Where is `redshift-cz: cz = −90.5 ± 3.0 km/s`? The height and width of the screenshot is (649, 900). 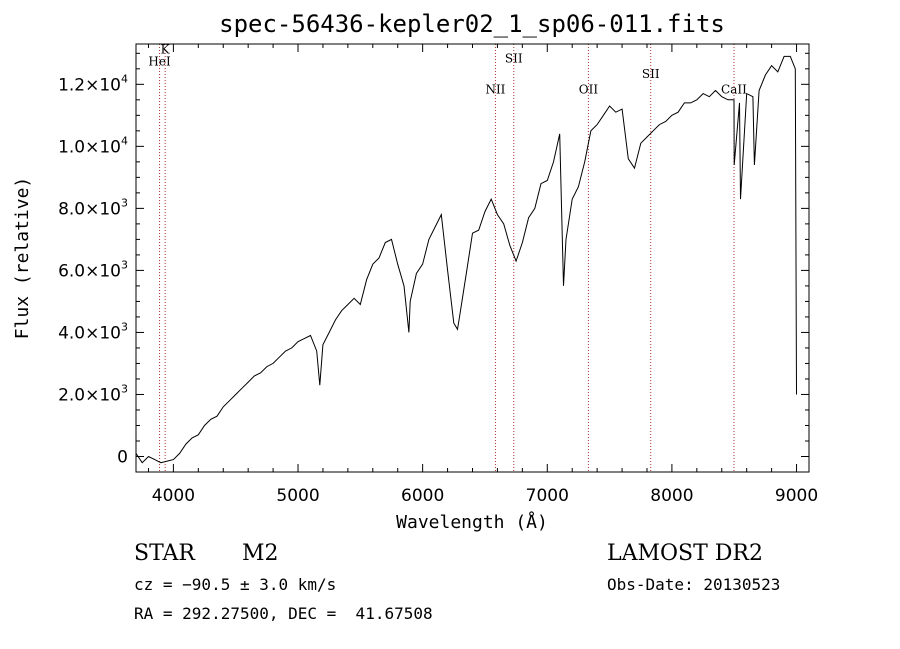 redshift-cz: cz = −90.5 ± 3.0 km/s is located at coordinates (235, 584).